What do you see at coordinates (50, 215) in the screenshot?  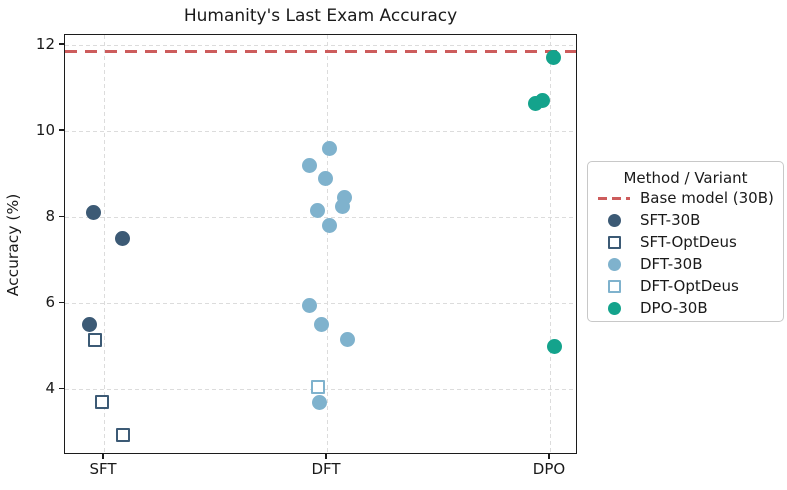 I see `y-tick-label: 8` at bounding box center [50, 215].